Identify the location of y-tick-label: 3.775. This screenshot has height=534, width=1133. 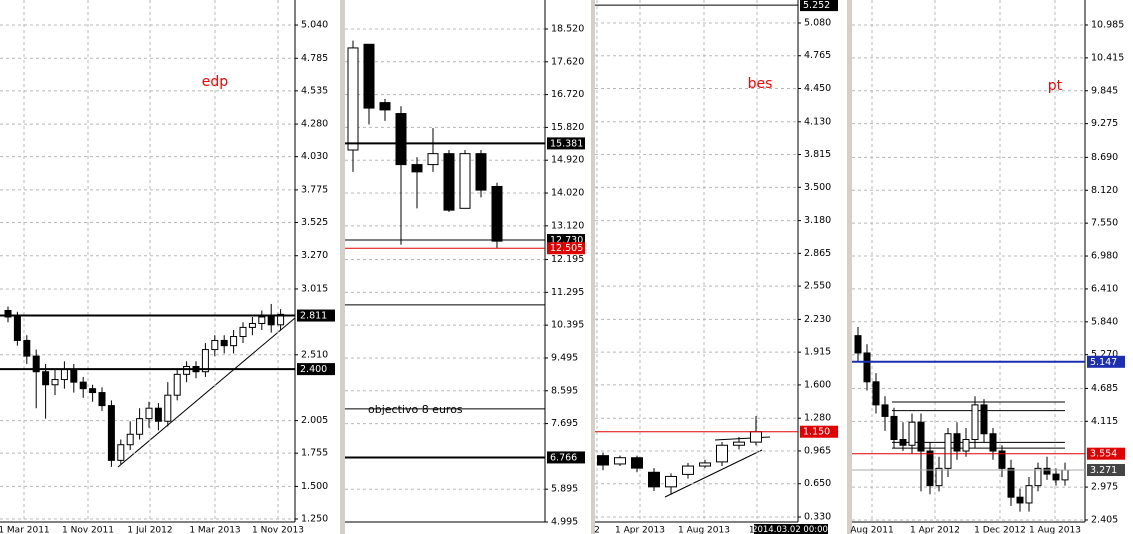
(314, 189).